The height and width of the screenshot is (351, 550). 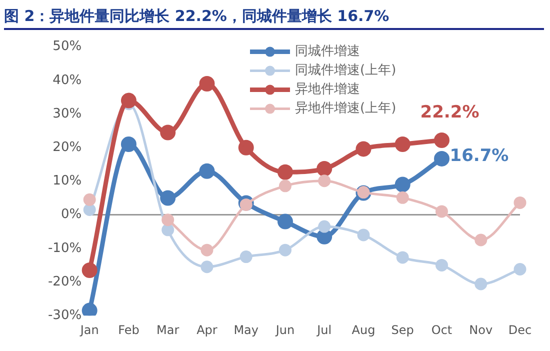 I want to click on legend-label: 异地件增速, so click(x=327, y=90).